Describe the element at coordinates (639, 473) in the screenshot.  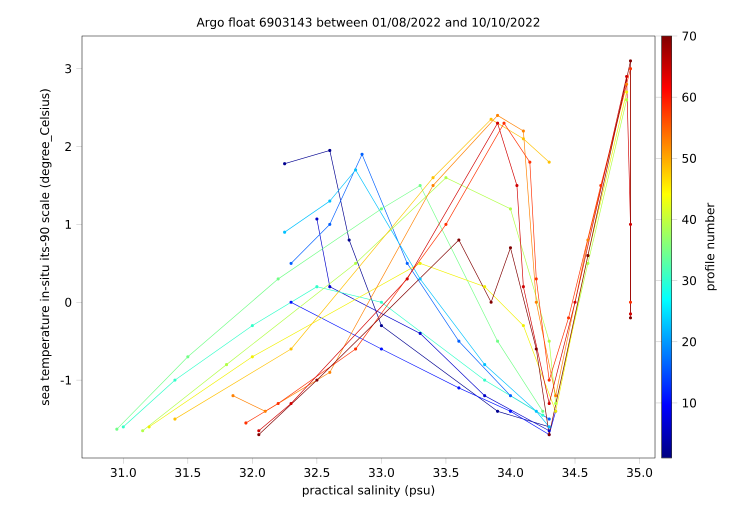
I see `x-tick-label: 35.0` at that location.